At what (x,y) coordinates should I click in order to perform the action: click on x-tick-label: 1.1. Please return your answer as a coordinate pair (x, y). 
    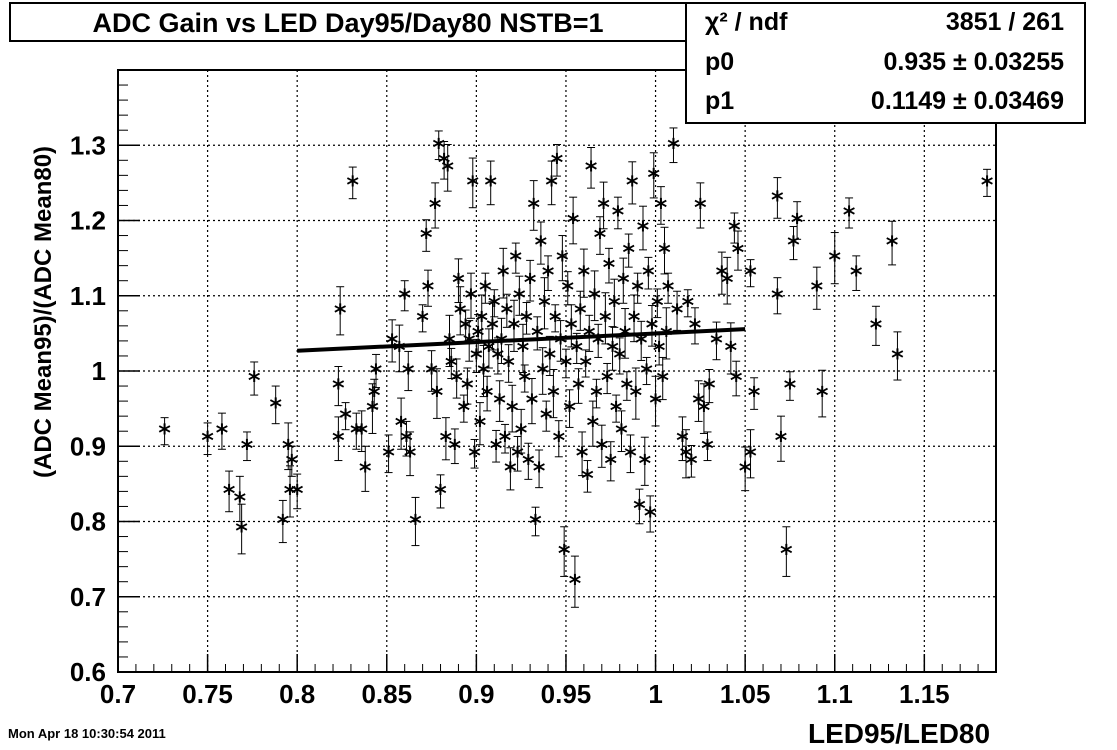
    Looking at the image, I should click on (835, 694).